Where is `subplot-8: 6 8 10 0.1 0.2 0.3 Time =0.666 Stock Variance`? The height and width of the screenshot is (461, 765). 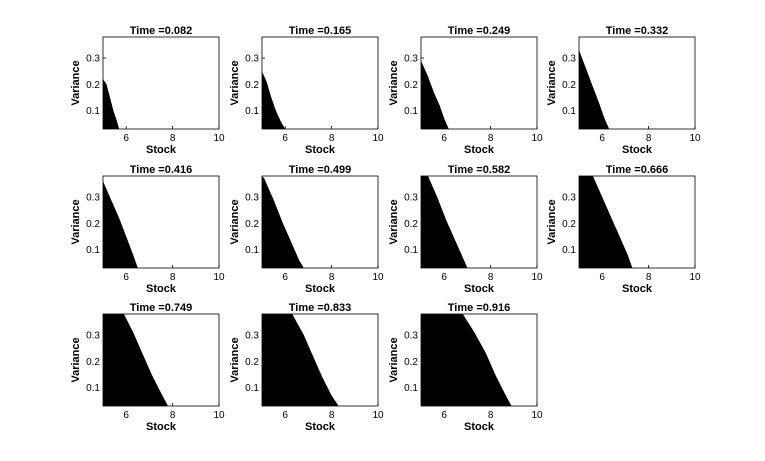 subplot-8: 6 8 10 0.1 0.2 0.3 Time =0.666 Stock Variance is located at coordinates (623, 229).